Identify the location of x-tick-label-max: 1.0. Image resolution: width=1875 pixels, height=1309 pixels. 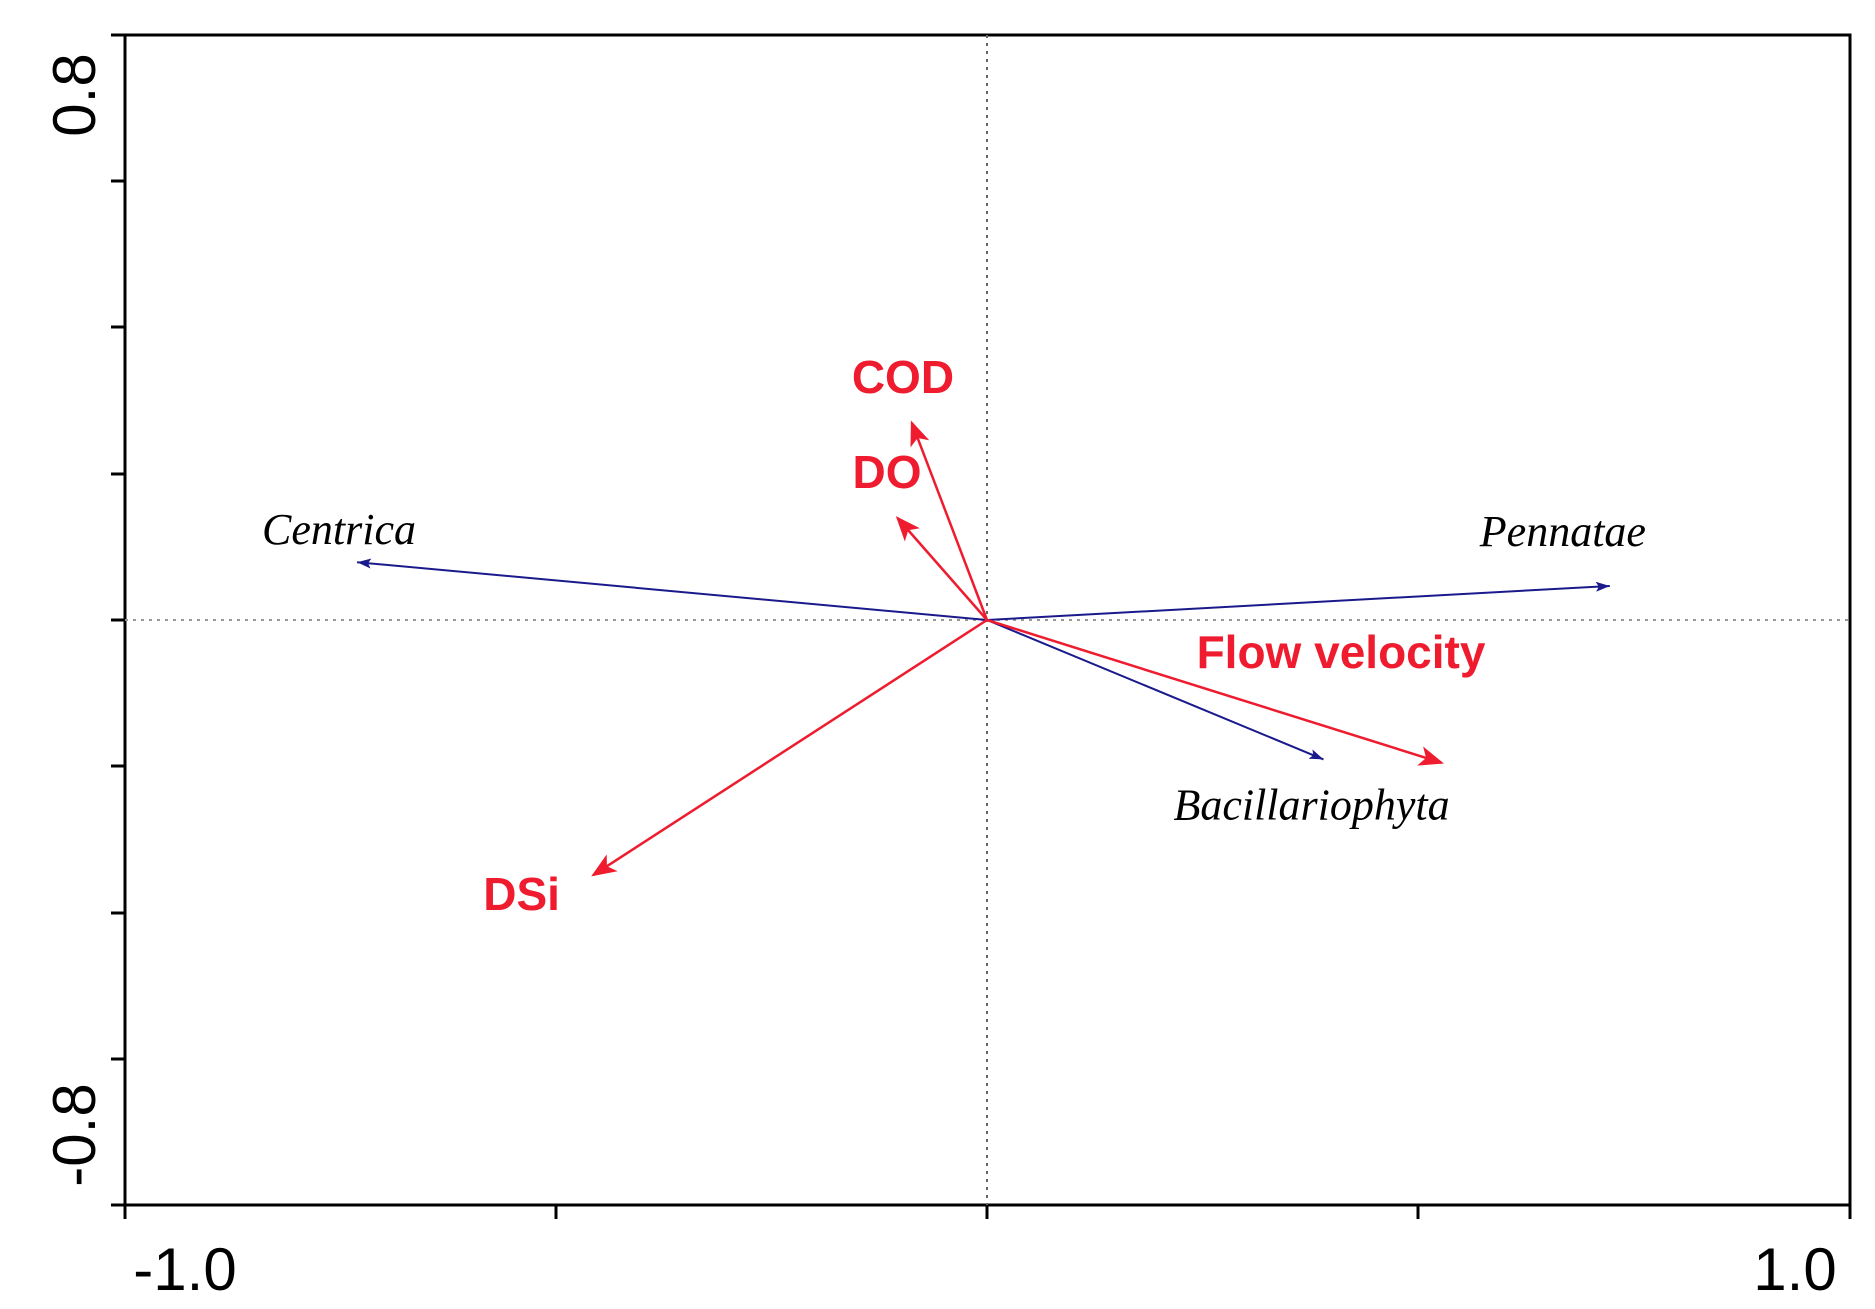
(1794, 1269).